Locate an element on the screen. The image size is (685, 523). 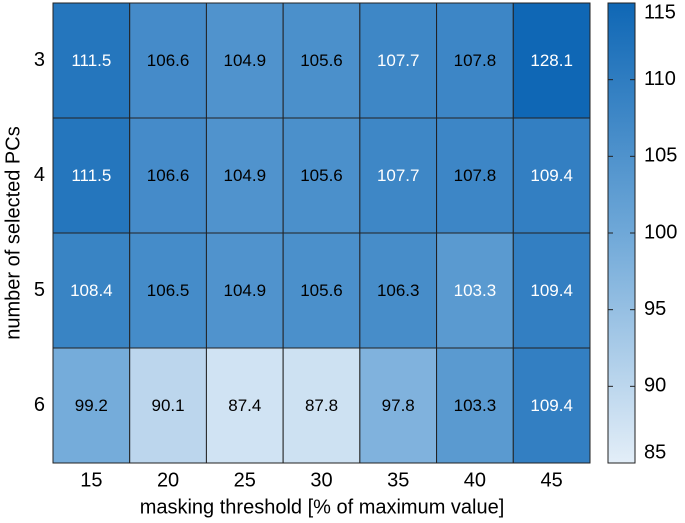
cell-label: 99.2 is located at coordinates (91, 405).